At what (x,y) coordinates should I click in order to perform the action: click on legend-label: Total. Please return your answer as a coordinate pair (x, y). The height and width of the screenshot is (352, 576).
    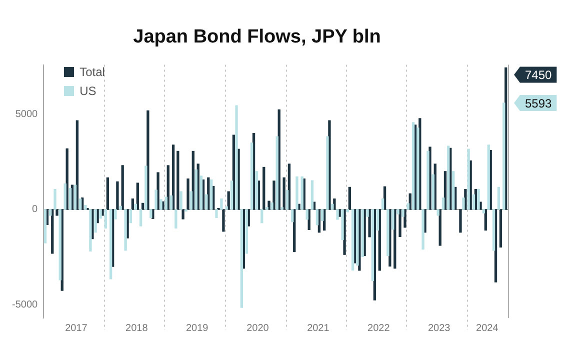
    Looking at the image, I should click on (92, 72).